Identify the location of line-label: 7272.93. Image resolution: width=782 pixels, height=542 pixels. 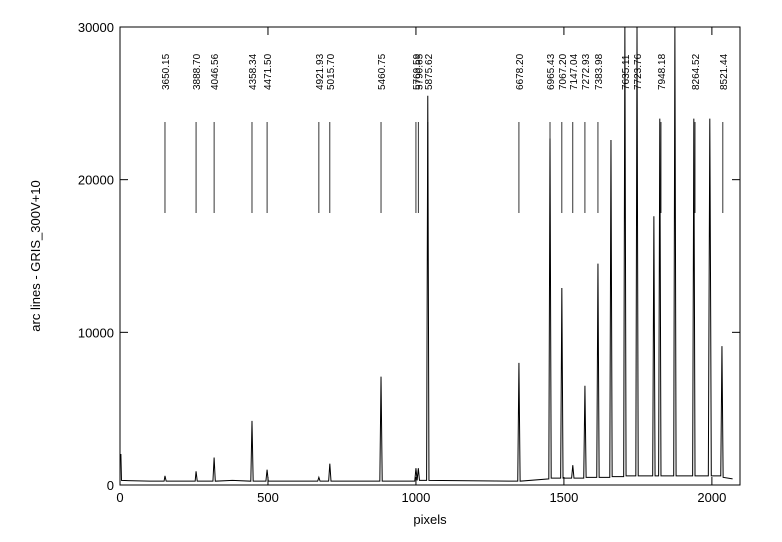
(586, 71).